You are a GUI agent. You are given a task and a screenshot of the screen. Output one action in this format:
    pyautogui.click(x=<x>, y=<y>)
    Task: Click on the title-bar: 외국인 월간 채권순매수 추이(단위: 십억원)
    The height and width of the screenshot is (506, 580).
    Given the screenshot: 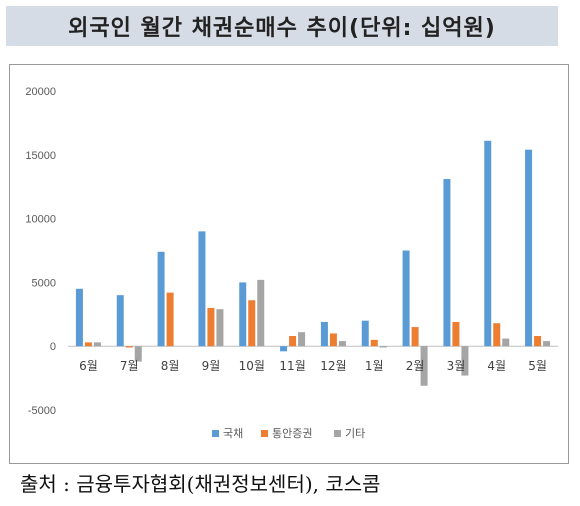 What is the action you would take?
    pyautogui.click(x=282, y=26)
    